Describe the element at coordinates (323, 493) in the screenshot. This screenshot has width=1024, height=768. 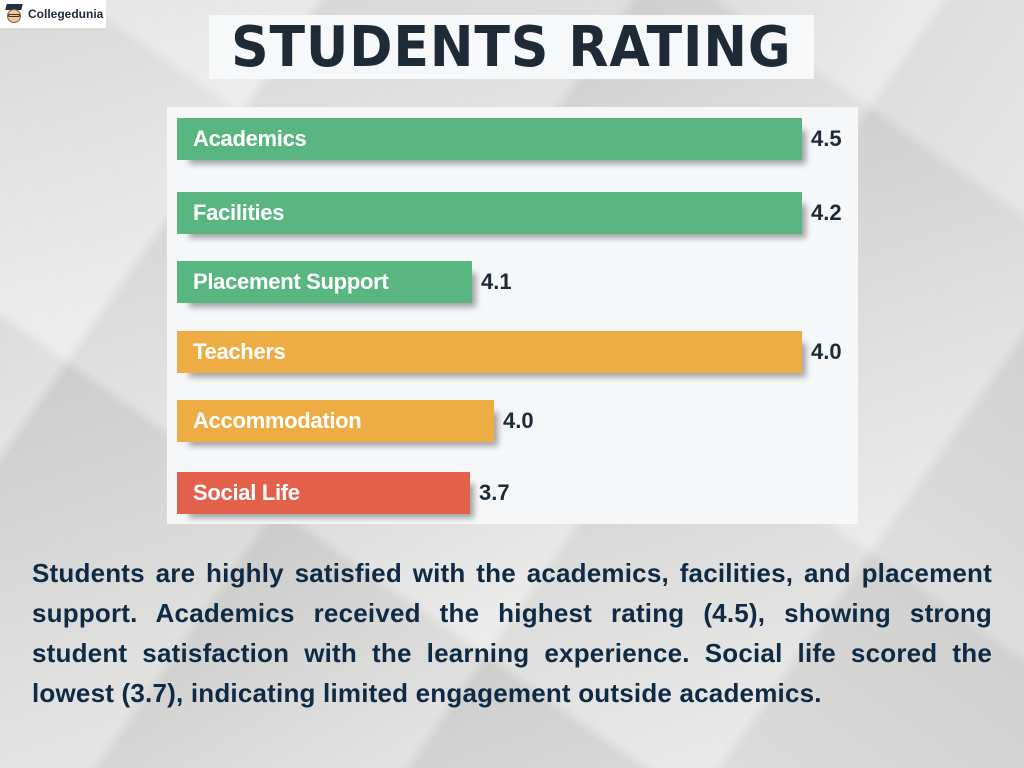
I see `bar: Social Life` at that location.